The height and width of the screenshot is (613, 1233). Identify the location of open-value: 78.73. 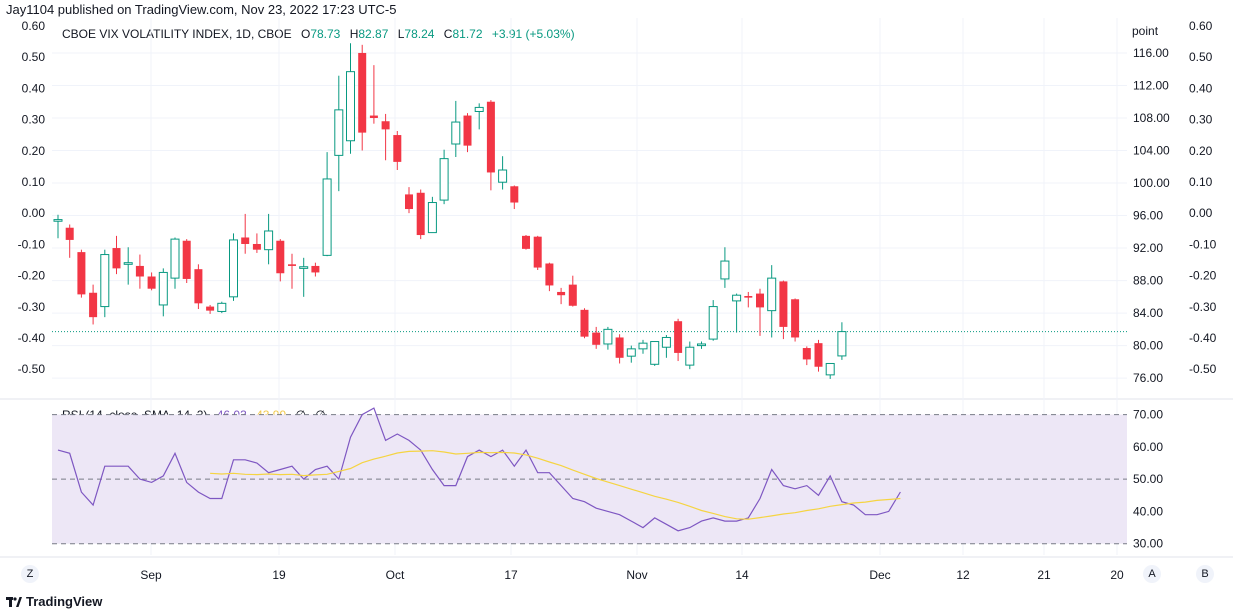
(325, 34).